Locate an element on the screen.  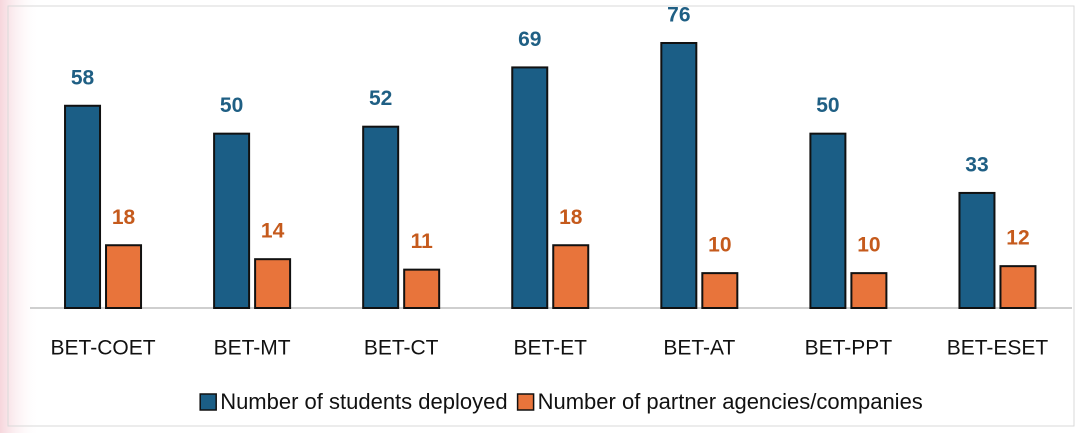
x-tick-label: BET-CT is located at coordinates (401, 348).